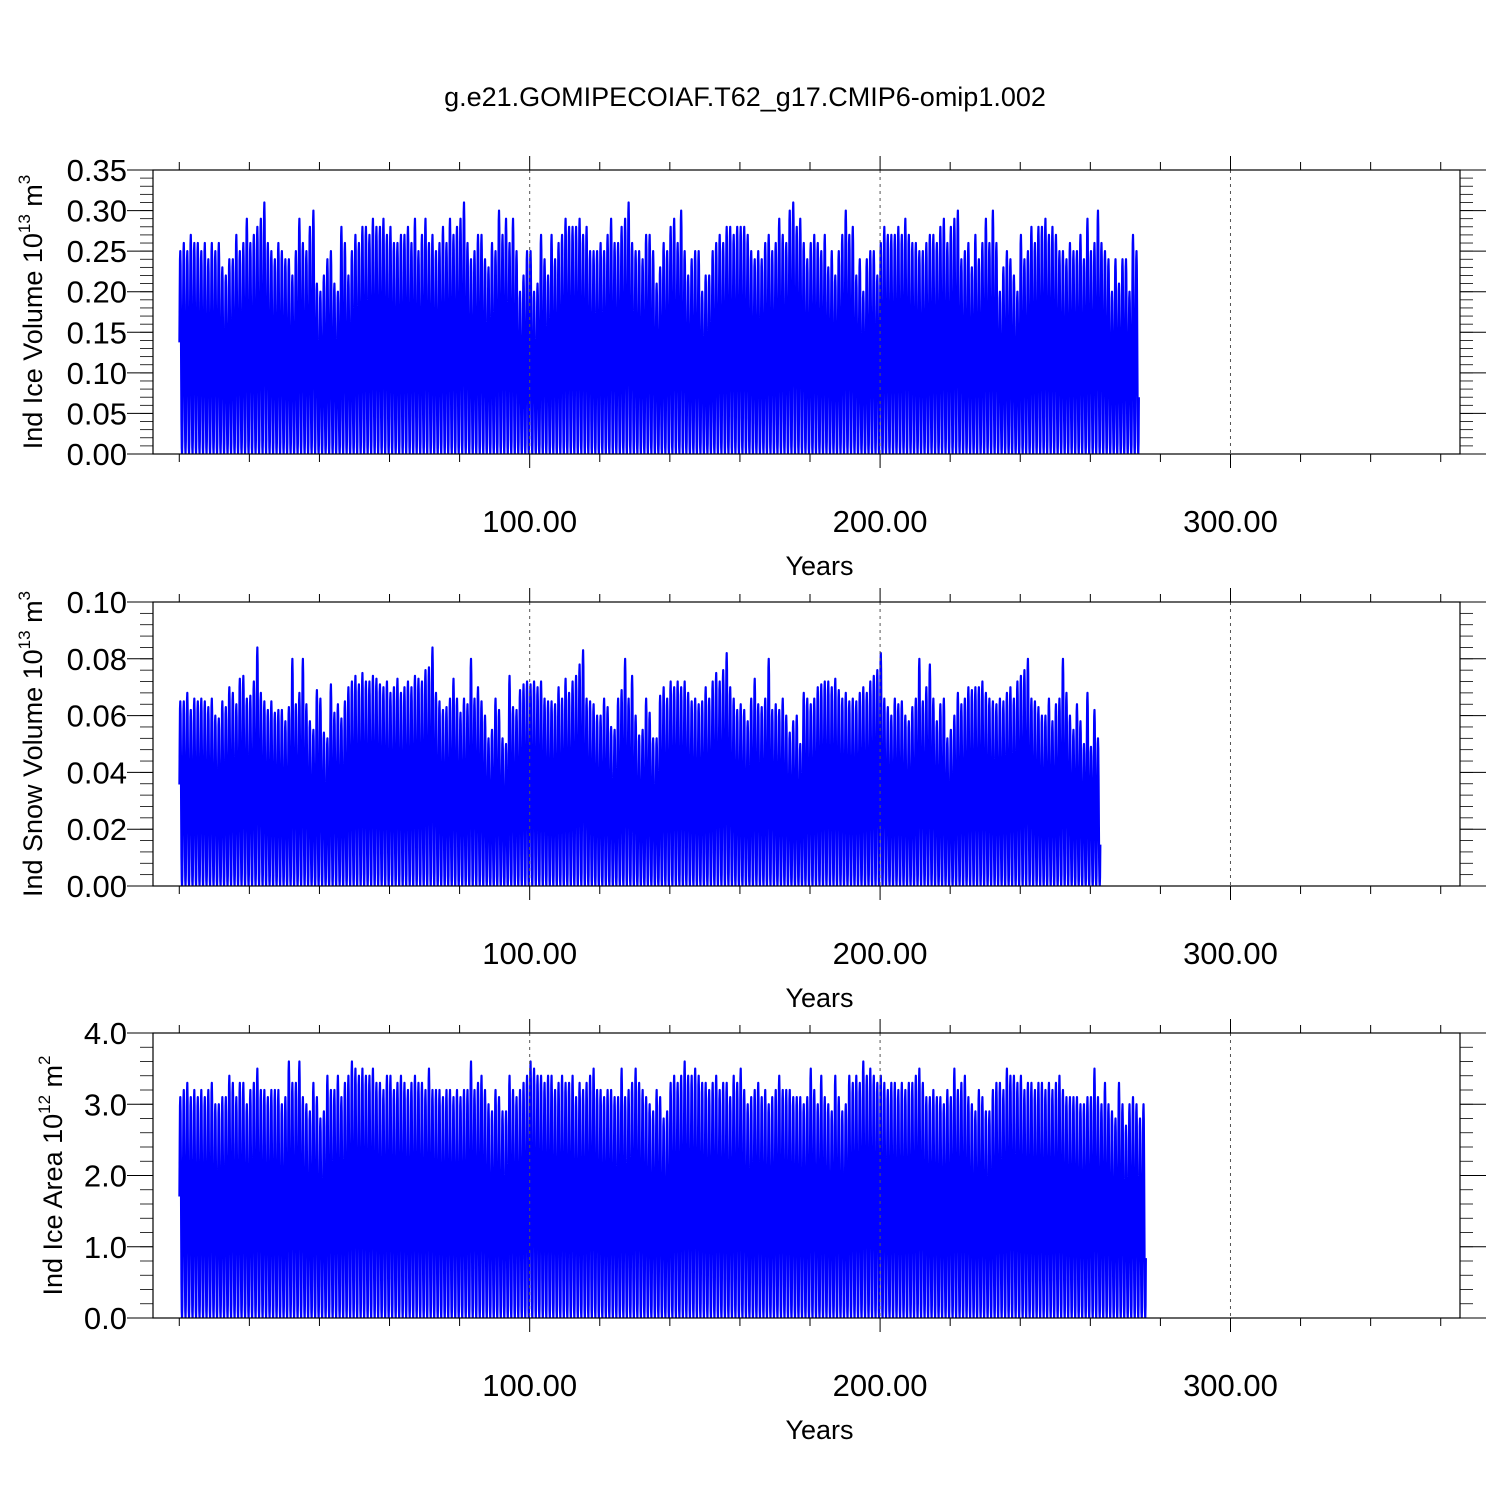 The width and height of the screenshot is (1500, 1500). What do you see at coordinates (880, 953) in the screenshot?
I see `snow-volume-xtick-label: 200.00` at bounding box center [880, 953].